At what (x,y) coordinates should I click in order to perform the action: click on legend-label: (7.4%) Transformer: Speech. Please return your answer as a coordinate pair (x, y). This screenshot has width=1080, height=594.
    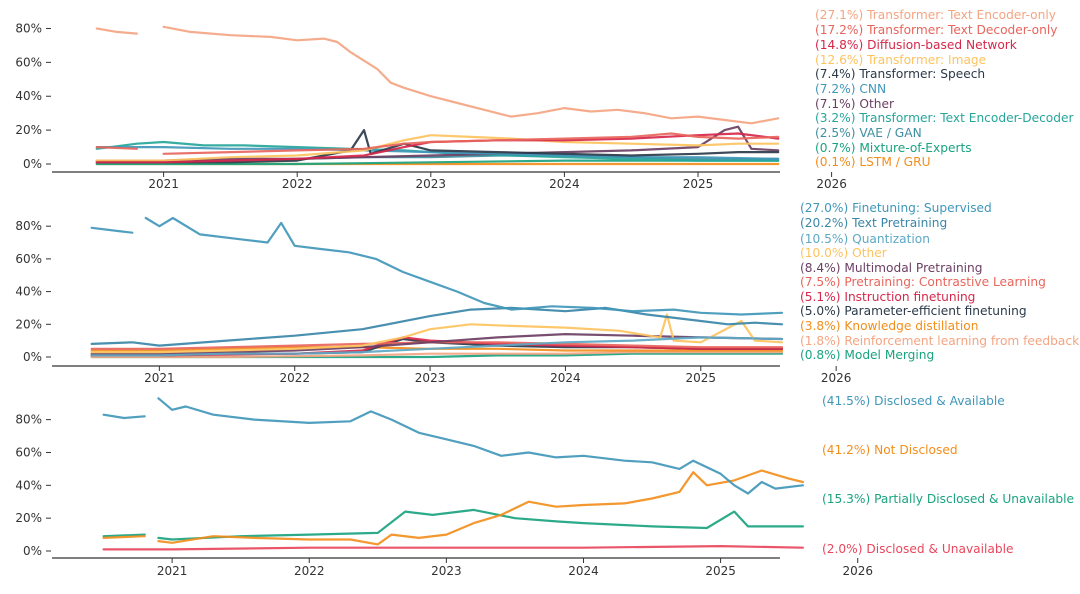
    Looking at the image, I should click on (900, 74).